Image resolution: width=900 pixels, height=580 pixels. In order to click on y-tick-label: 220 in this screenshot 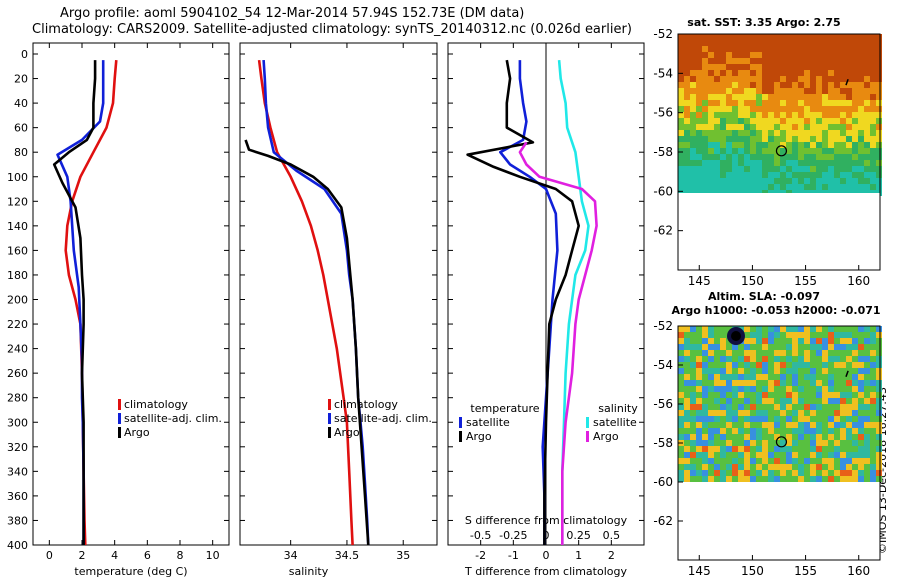, I will do `click(17, 324)`.